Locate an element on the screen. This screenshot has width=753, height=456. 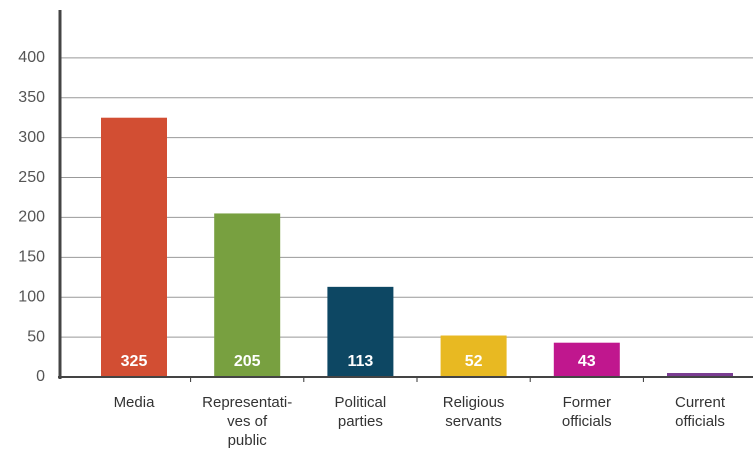
x-tick-label: Political parties is located at coordinates (360, 412).